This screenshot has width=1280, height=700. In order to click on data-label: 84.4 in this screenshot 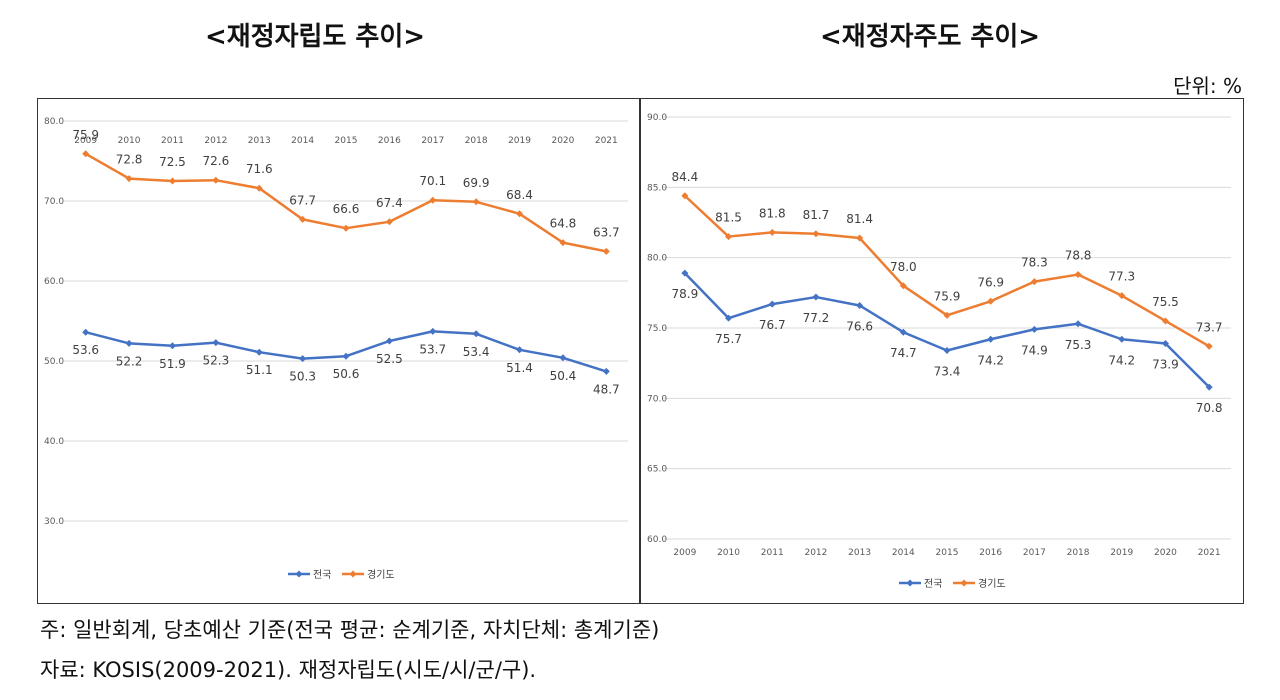, I will do `click(684, 177)`.